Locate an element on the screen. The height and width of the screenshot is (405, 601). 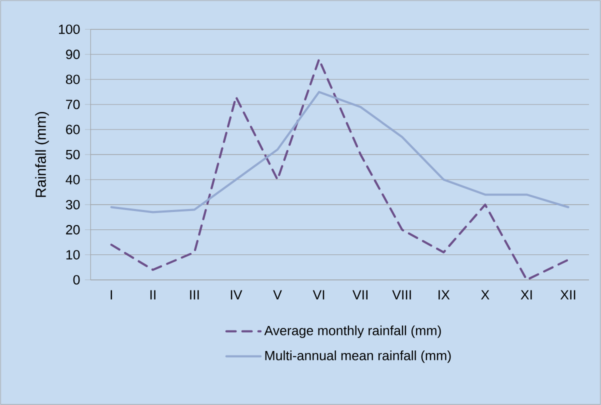
y-tick-label: 20 is located at coordinates (73, 229).